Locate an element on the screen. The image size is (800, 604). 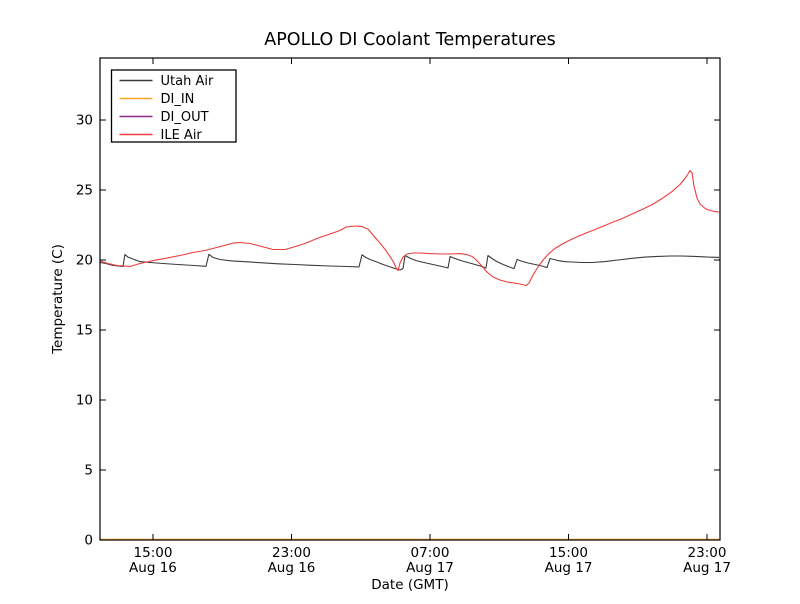
legend-box is located at coordinates (173, 106).